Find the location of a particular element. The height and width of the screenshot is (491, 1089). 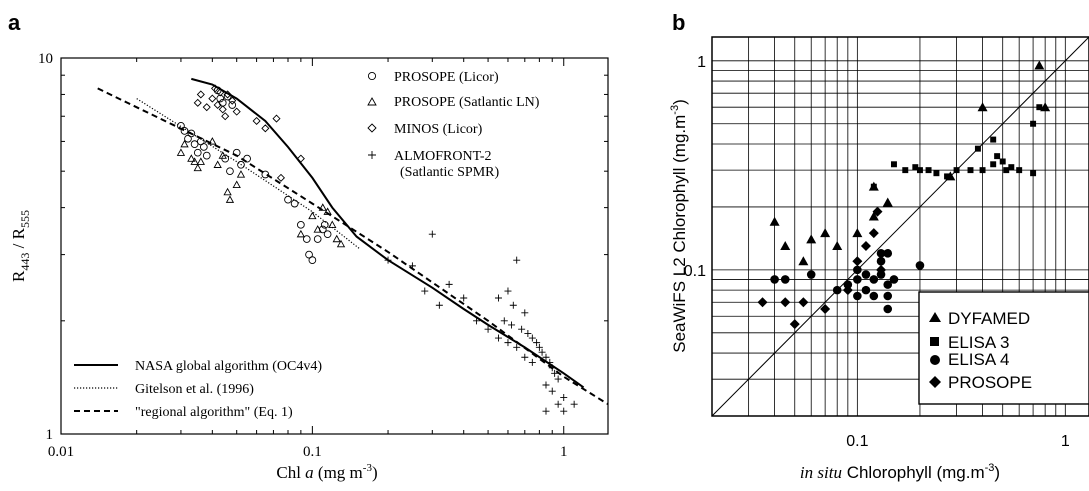

legend-label-prosope-licor: PROSOPE (Licor) is located at coordinates (446, 77).